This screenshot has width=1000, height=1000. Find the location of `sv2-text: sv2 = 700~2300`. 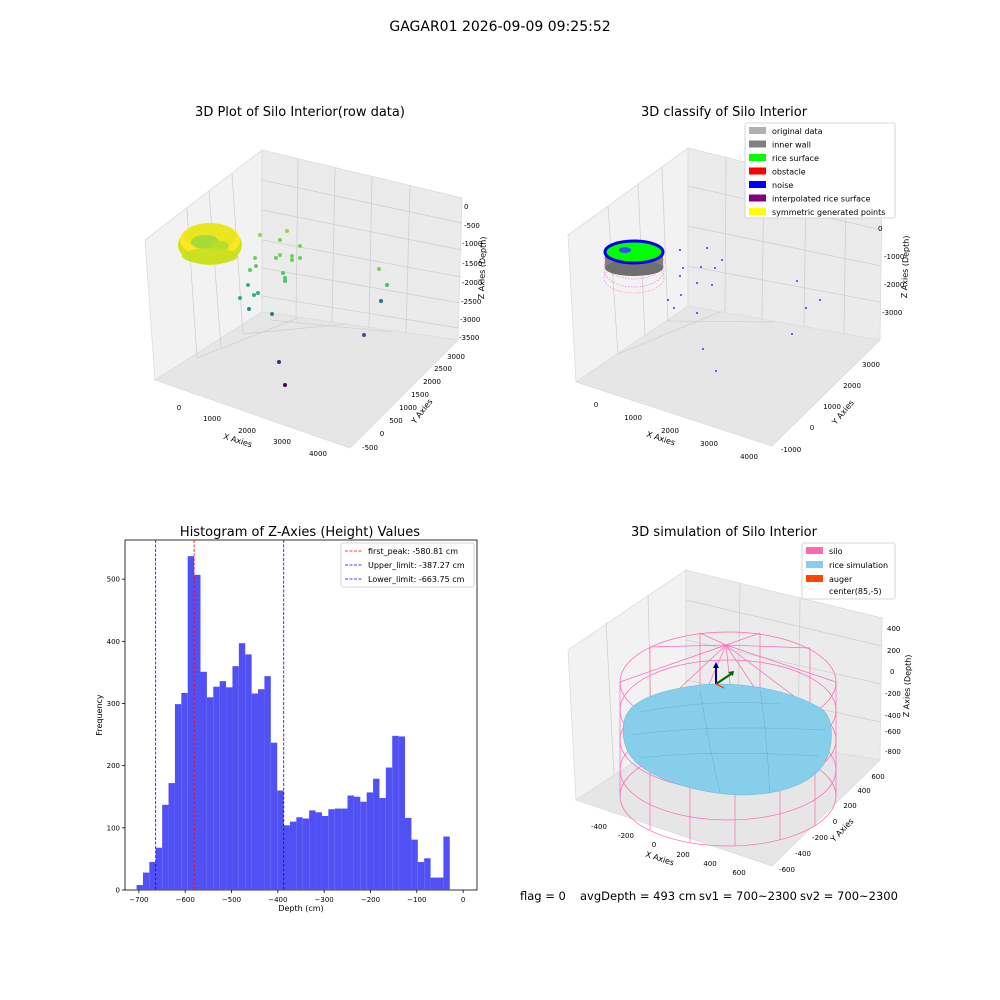

sv2-text: sv2 = 700~2300 is located at coordinates (849, 896).